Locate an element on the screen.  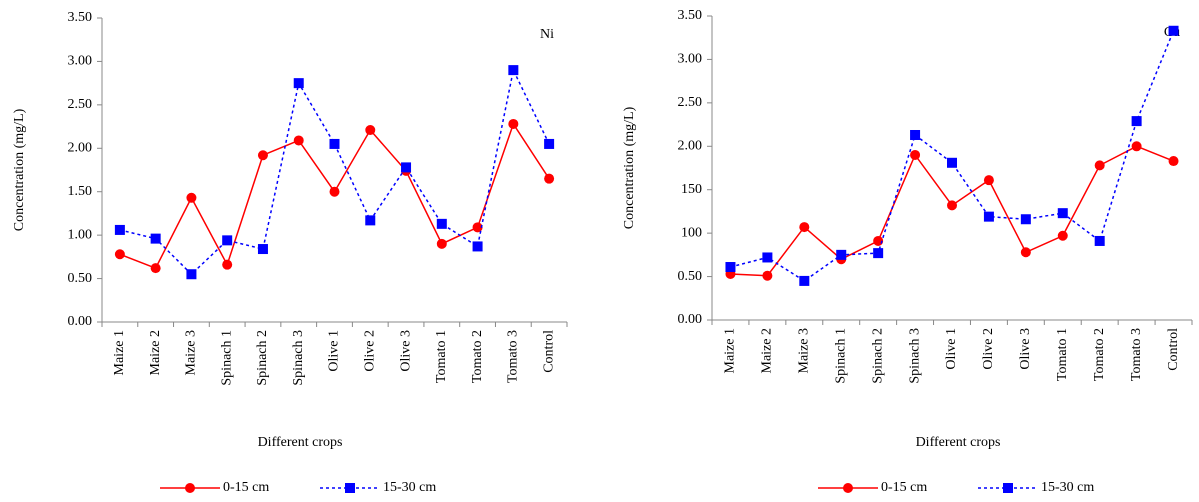
y-tick-label: 1.00 is located at coordinates (80, 234).